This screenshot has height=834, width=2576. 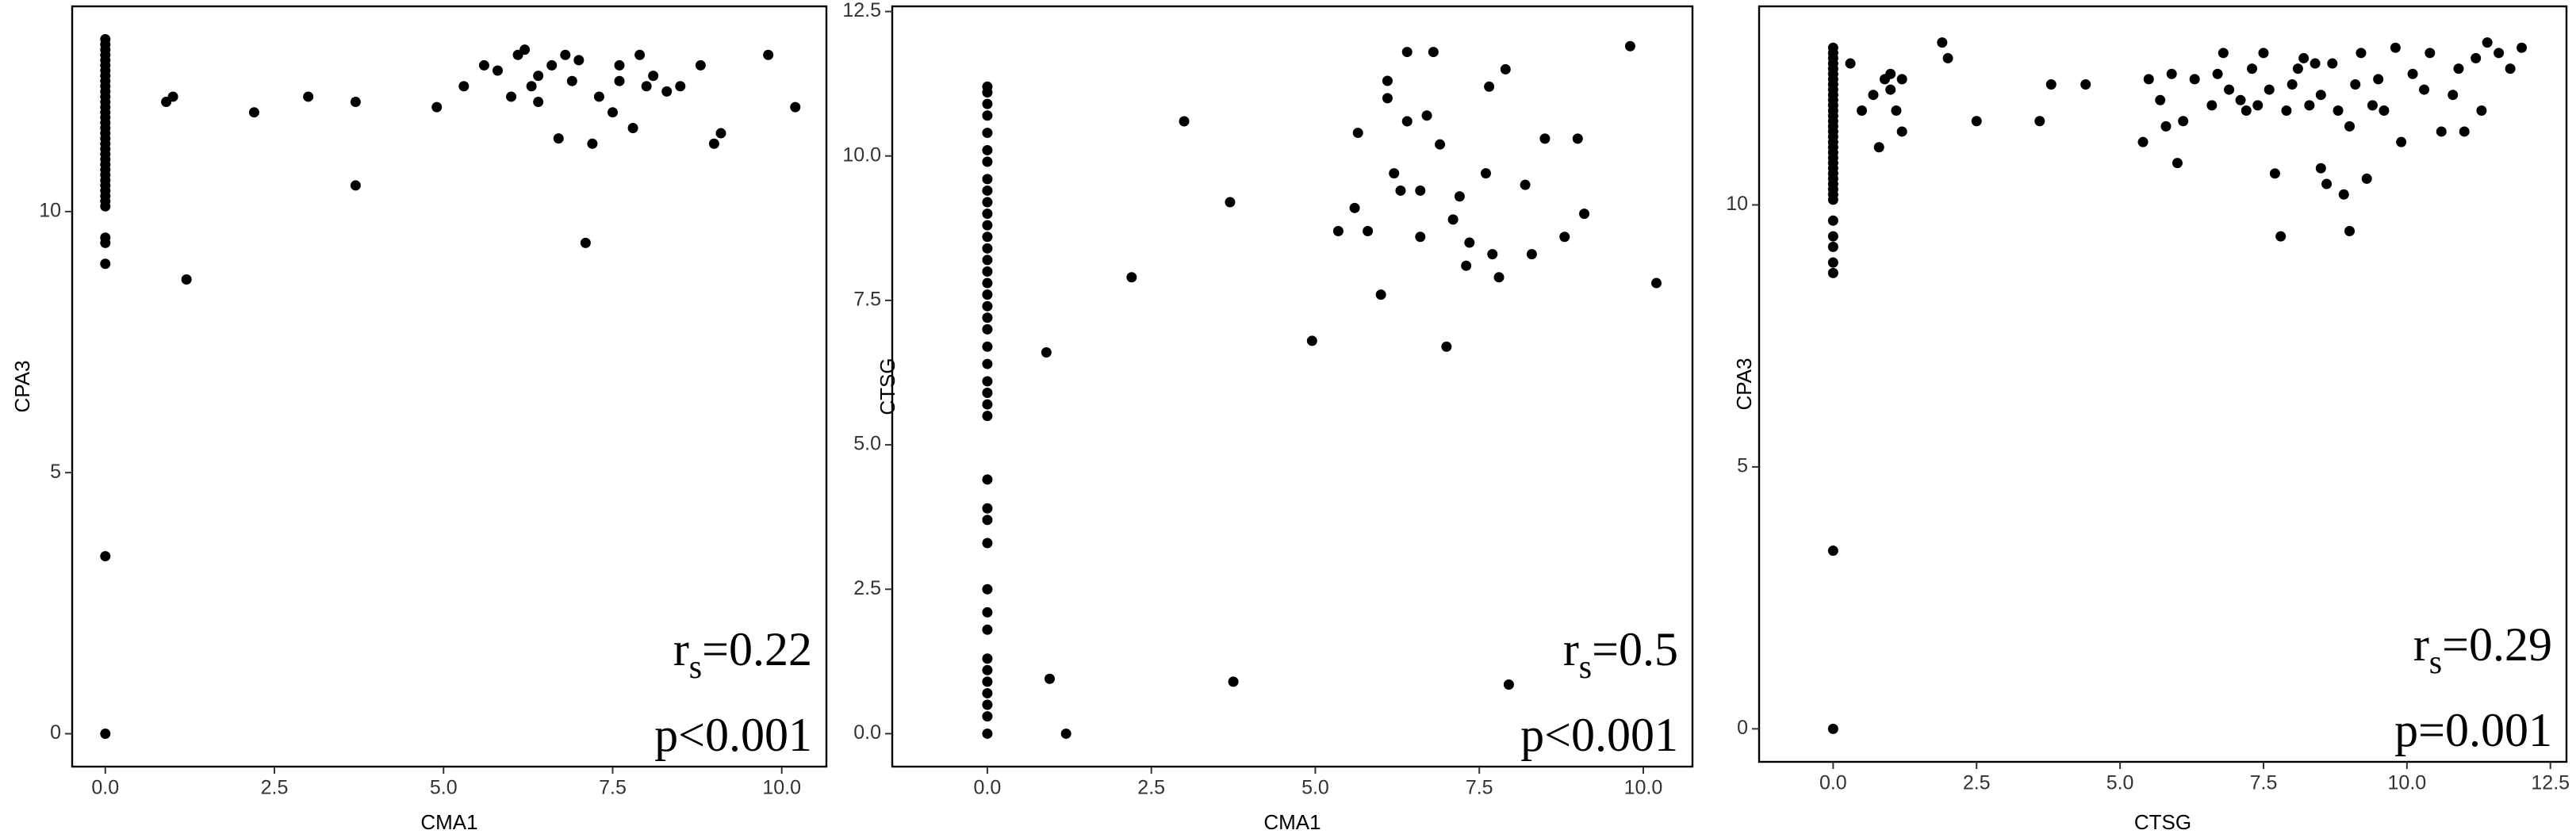 I want to click on y-tick-label: 0.0, so click(x=867, y=732).